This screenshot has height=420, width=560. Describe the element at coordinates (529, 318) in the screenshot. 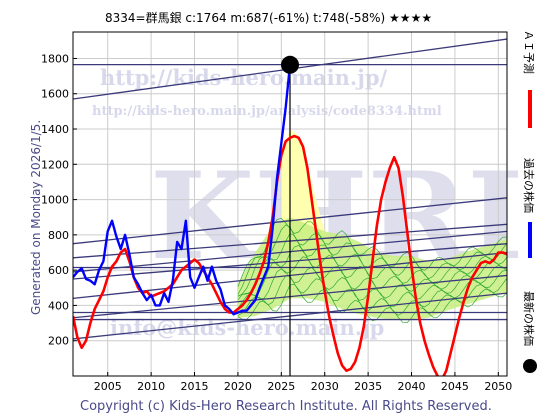

I see `legend-label-latest: 最新の株価` at that location.